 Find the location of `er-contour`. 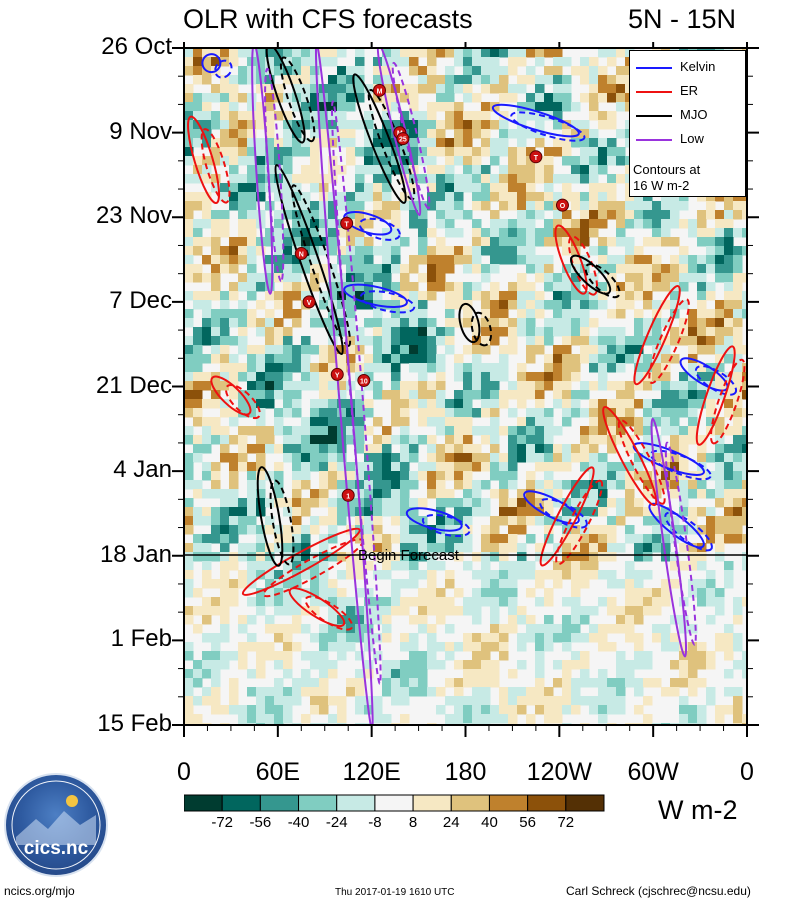

er-contour is located at coordinates (317, 607).